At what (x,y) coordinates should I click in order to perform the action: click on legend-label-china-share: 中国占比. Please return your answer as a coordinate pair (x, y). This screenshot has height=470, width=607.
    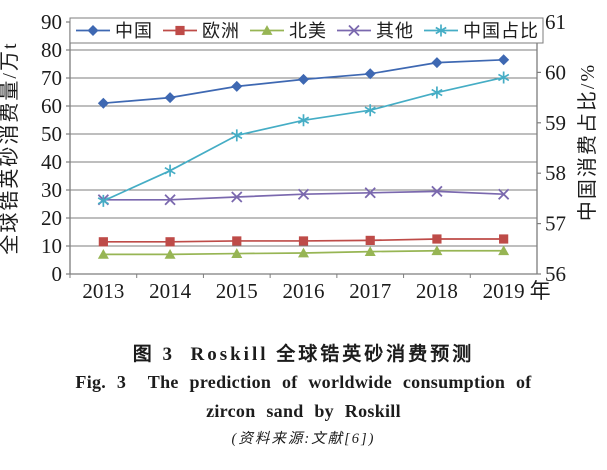
    Looking at the image, I should click on (501, 31).